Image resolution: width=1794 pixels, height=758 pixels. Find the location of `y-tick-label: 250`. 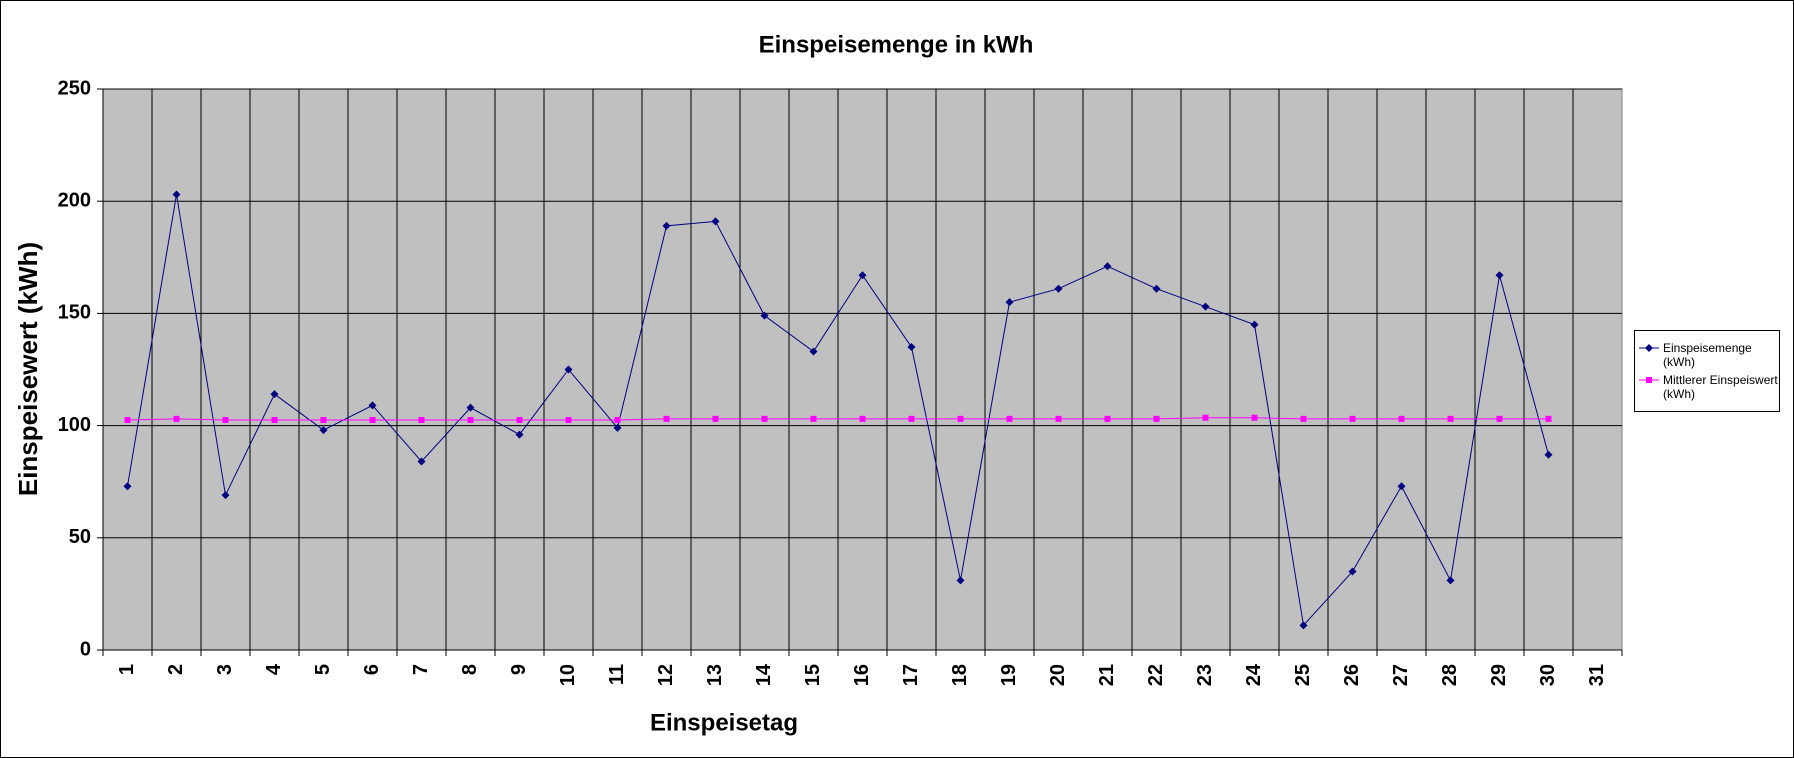

y-tick-label: 250 is located at coordinates (74, 88).